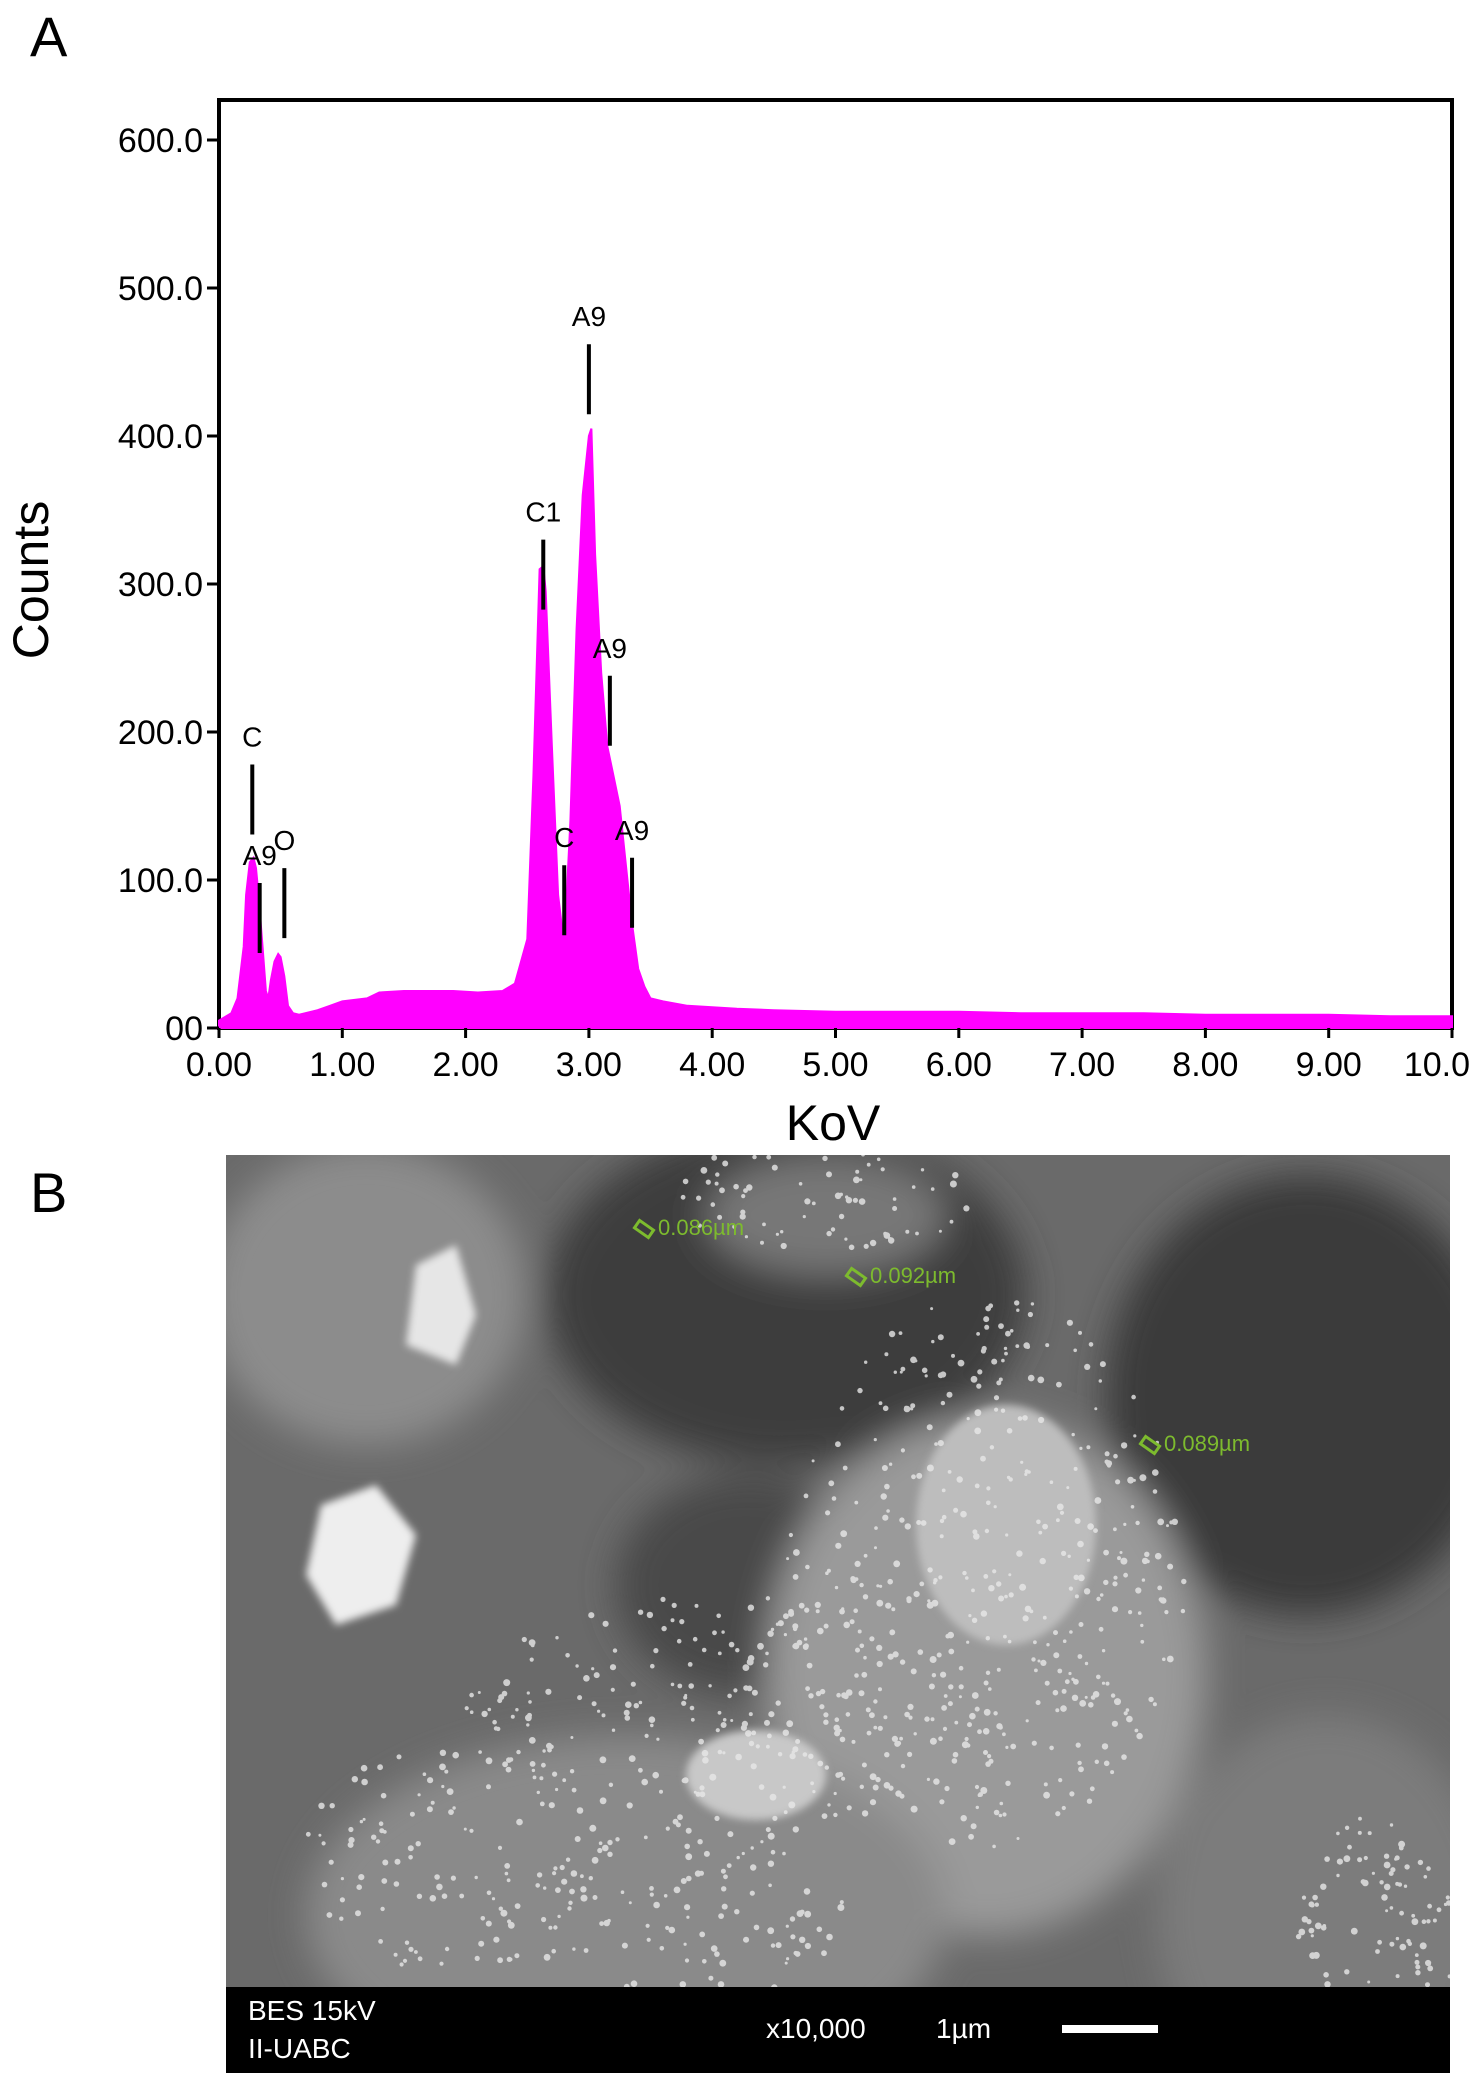  I want to click on measurement-3-label: 0.089µm, so click(1207, 1443).